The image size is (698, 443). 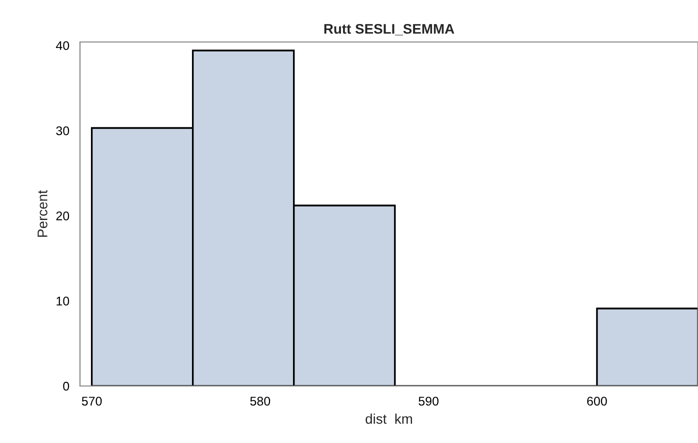 I want to click on y-tick-label: 20, so click(x=63, y=216).